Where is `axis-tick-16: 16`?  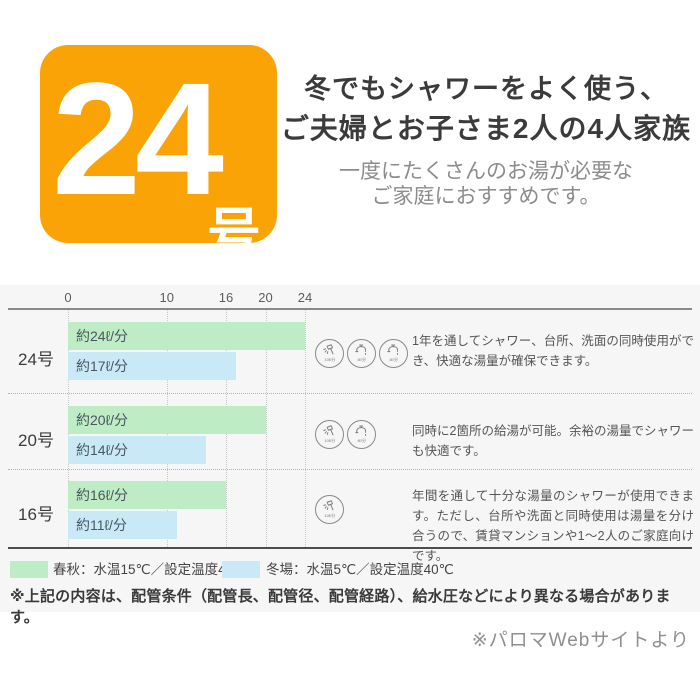 axis-tick-16: 16 is located at coordinates (226, 297).